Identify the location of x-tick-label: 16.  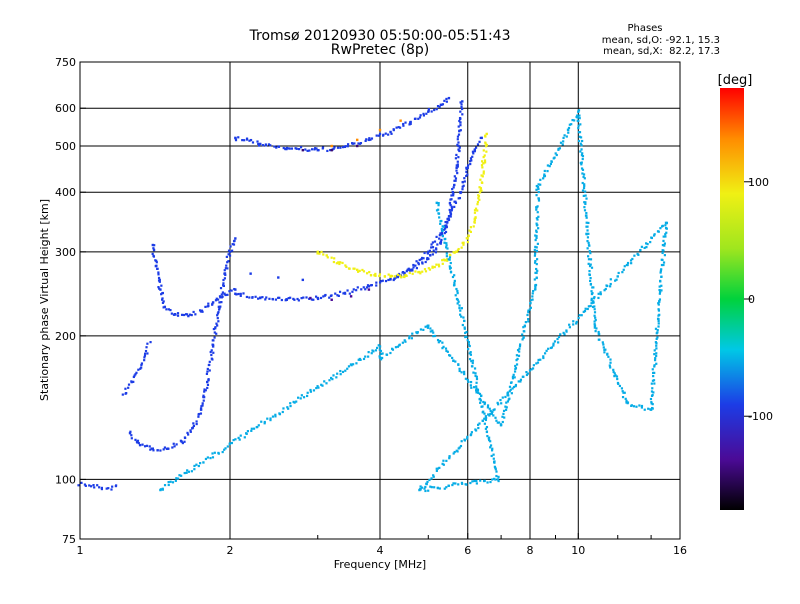
(680, 550).